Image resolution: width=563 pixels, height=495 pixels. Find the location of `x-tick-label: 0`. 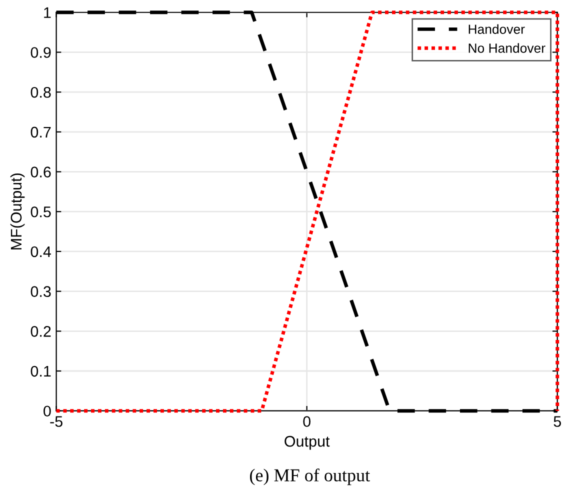

x-tick-label: 0 is located at coordinates (306, 421).